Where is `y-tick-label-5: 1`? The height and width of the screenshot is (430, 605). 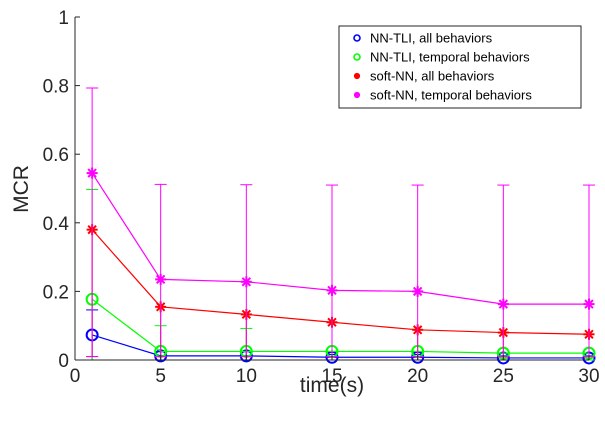
y-tick-label-5: 1 is located at coordinates (63, 18).